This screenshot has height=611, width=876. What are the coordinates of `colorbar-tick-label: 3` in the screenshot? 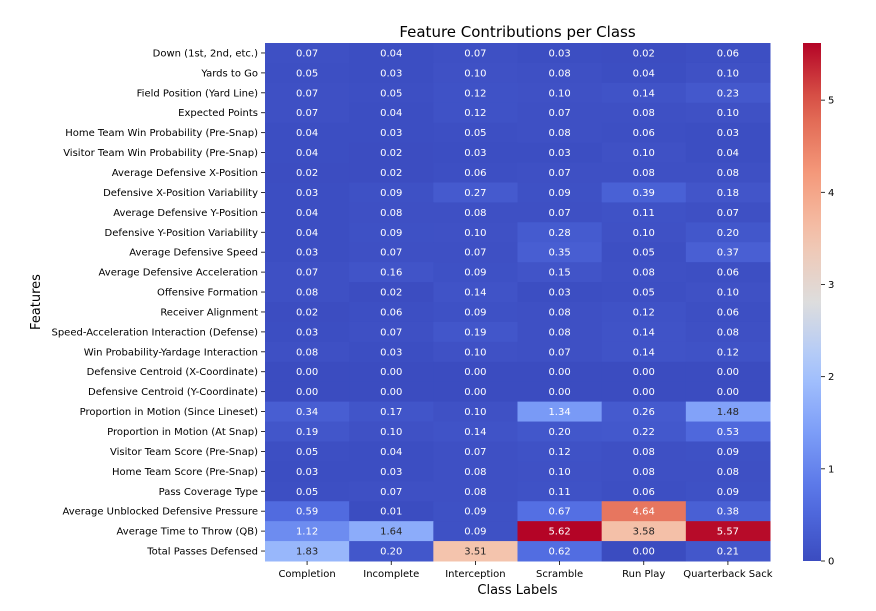 It's located at (831, 285).